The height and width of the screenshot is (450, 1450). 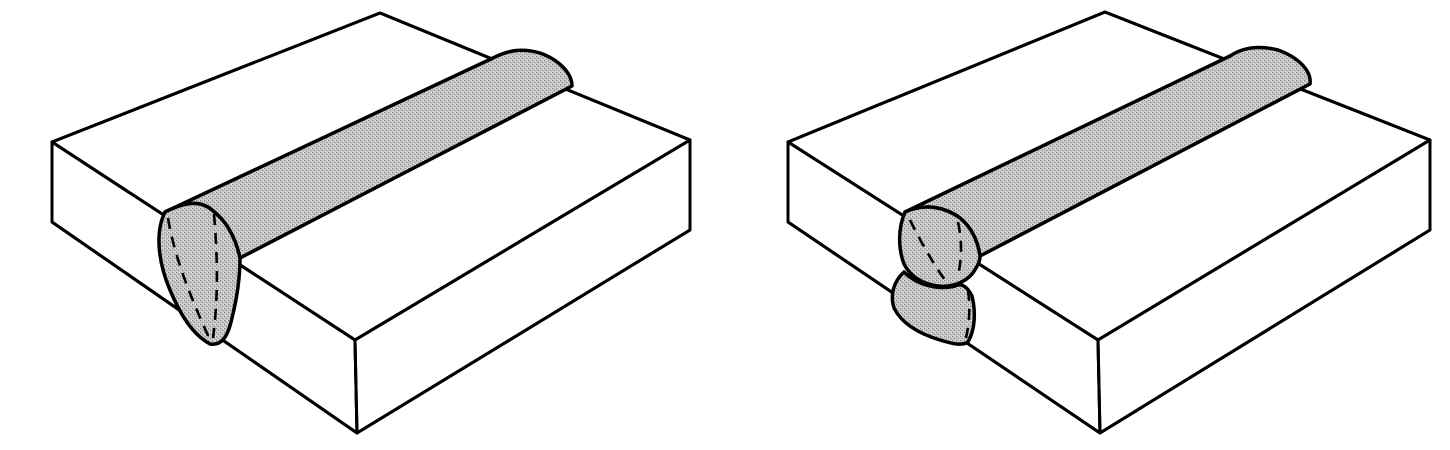 What do you see at coordinates (959, 249) in the screenshot?
I see `right-fusion-line-inner` at bounding box center [959, 249].